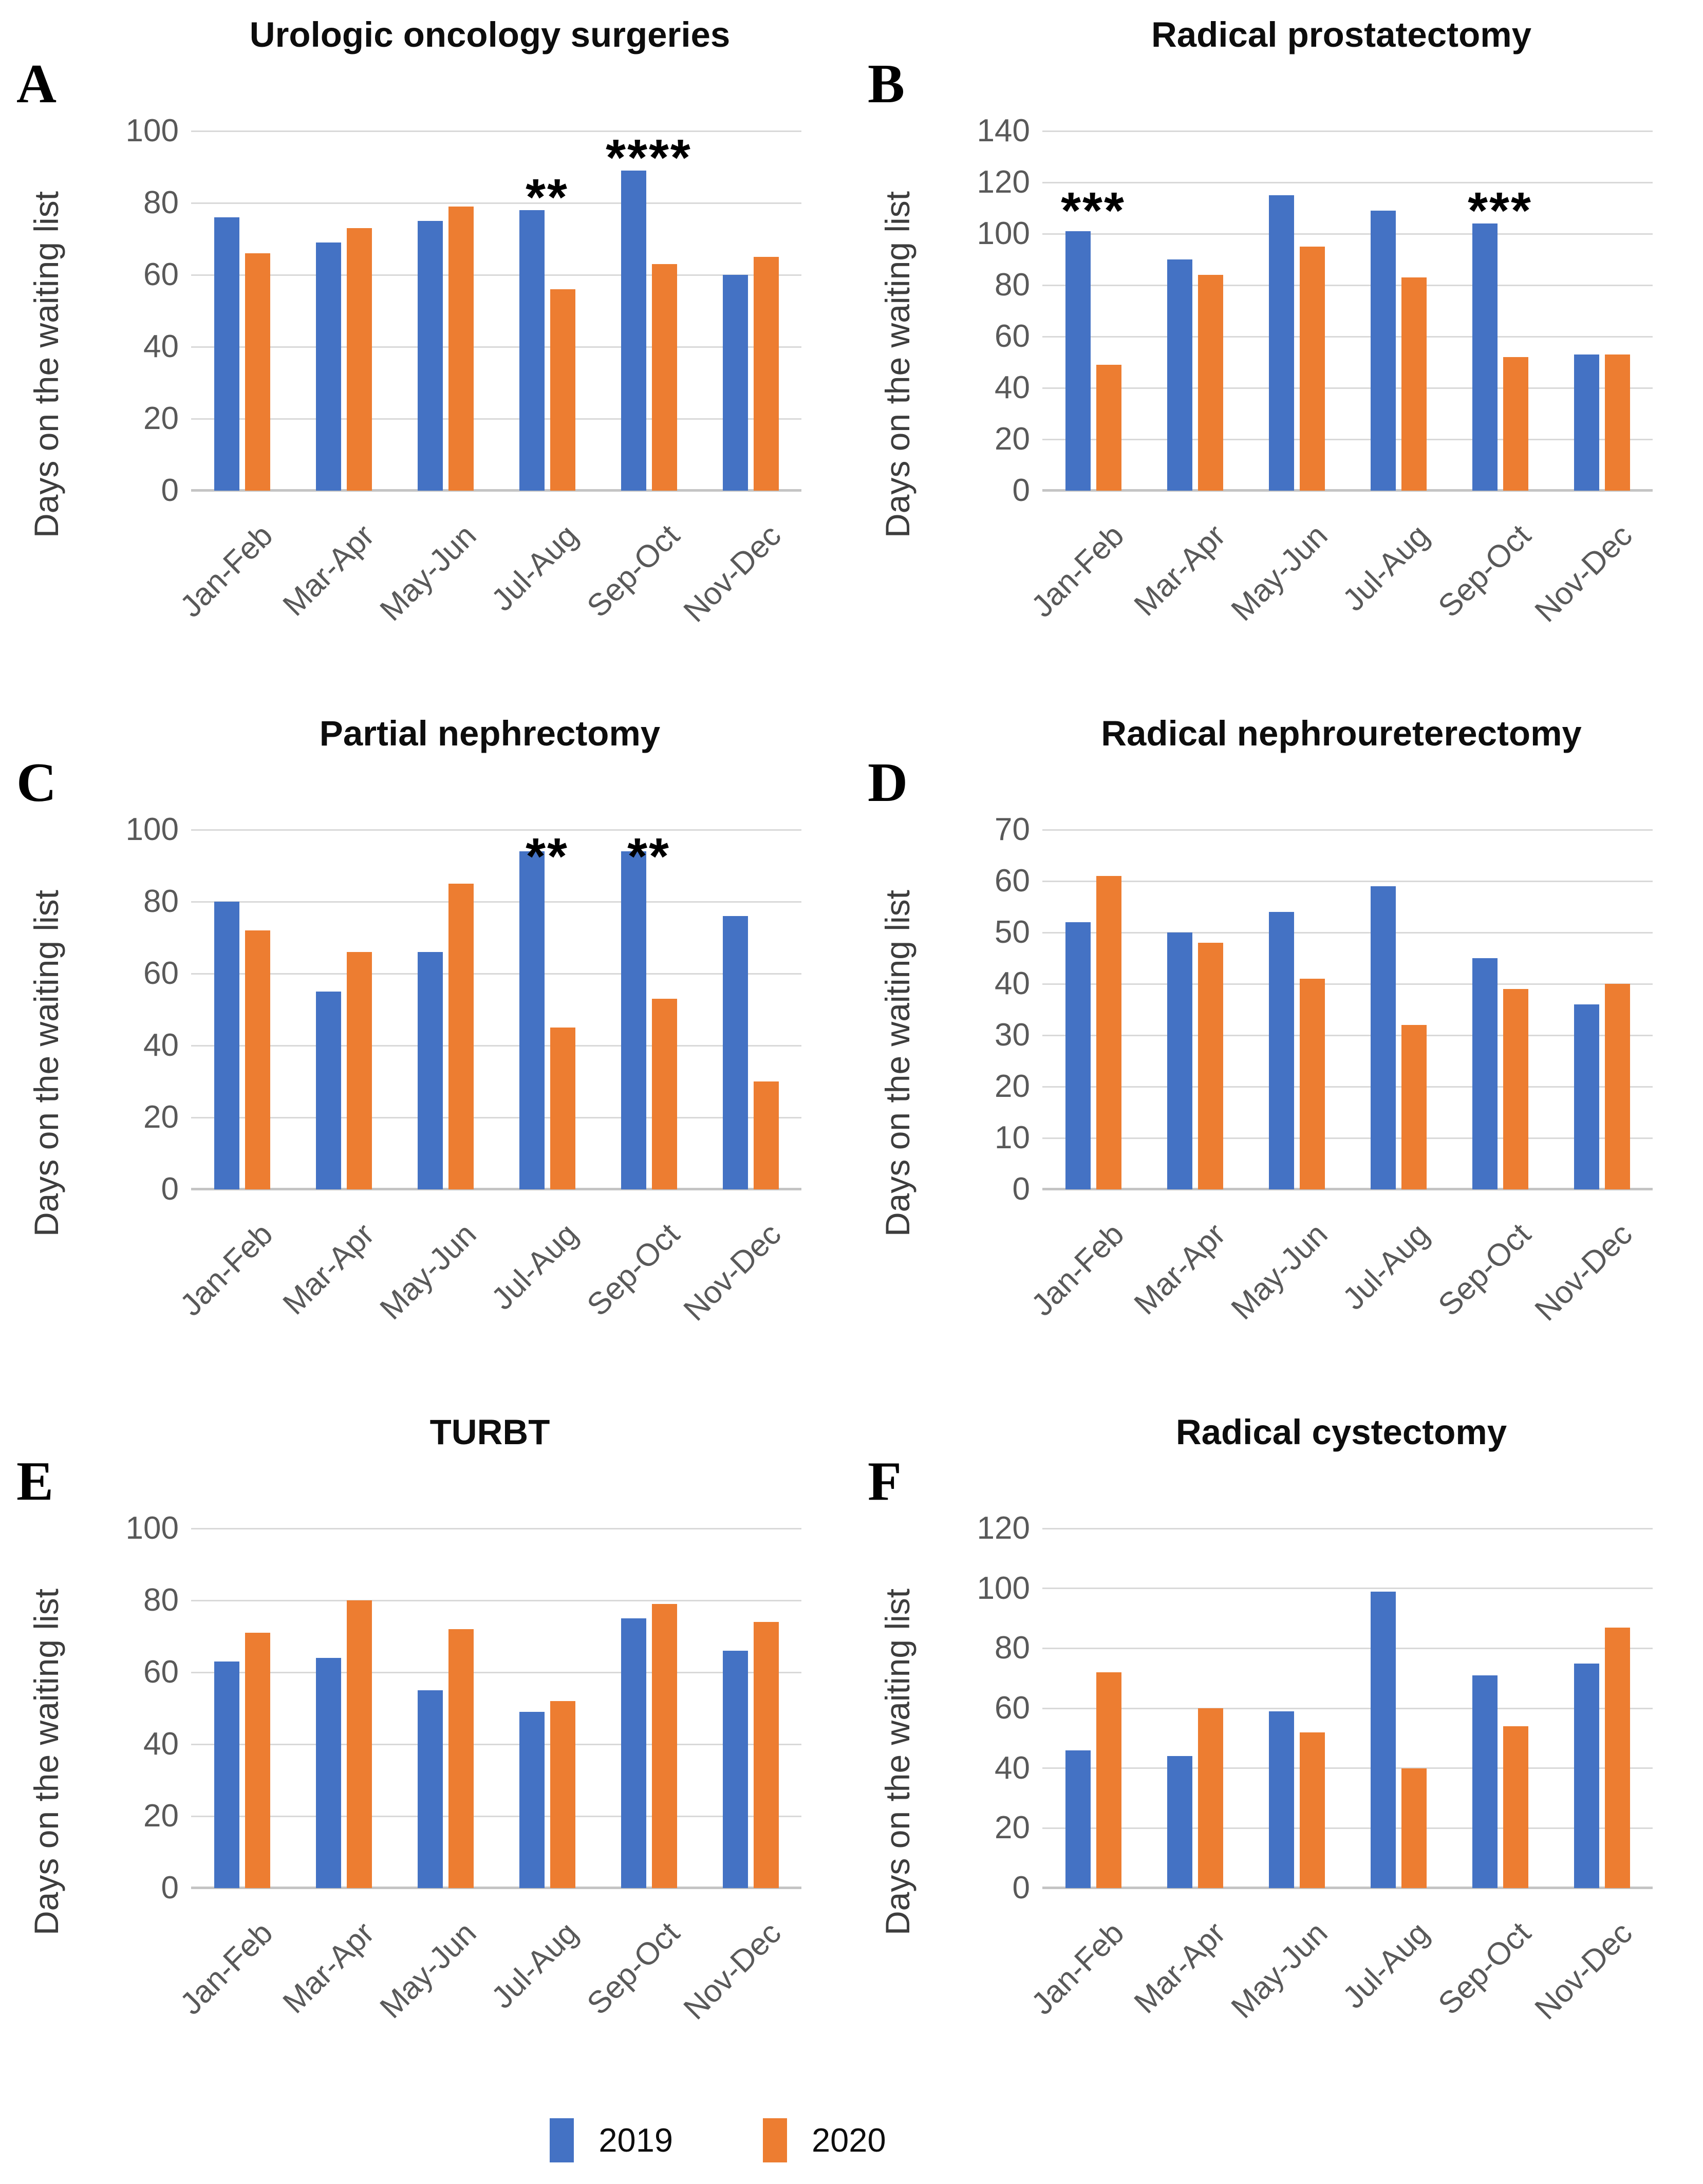 Image resolution: width=1703 pixels, height=2184 pixels. I want to click on plot-area: ******, so click(496, 311).